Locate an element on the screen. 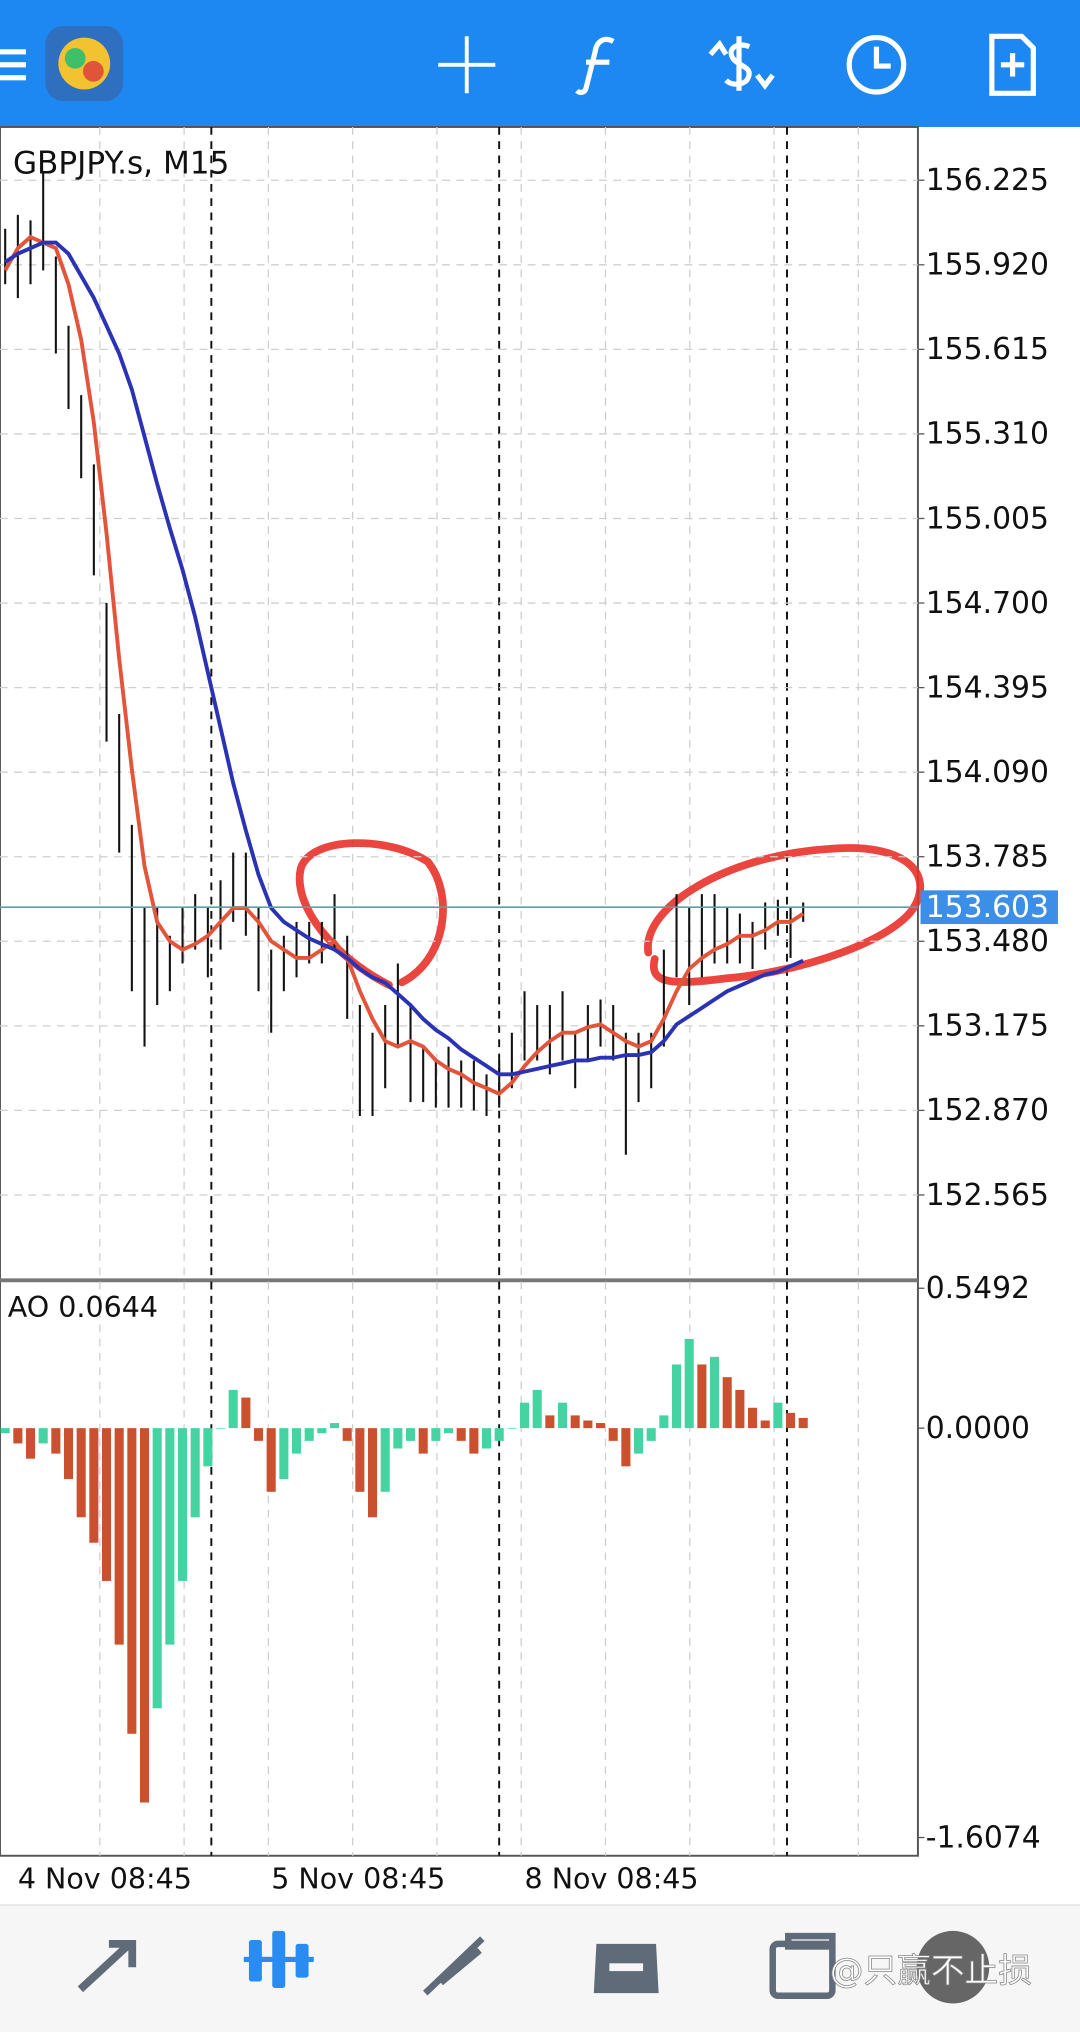 This screenshot has width=1080, height=2032. bottom-nav is located at coordinates (540, 1968).